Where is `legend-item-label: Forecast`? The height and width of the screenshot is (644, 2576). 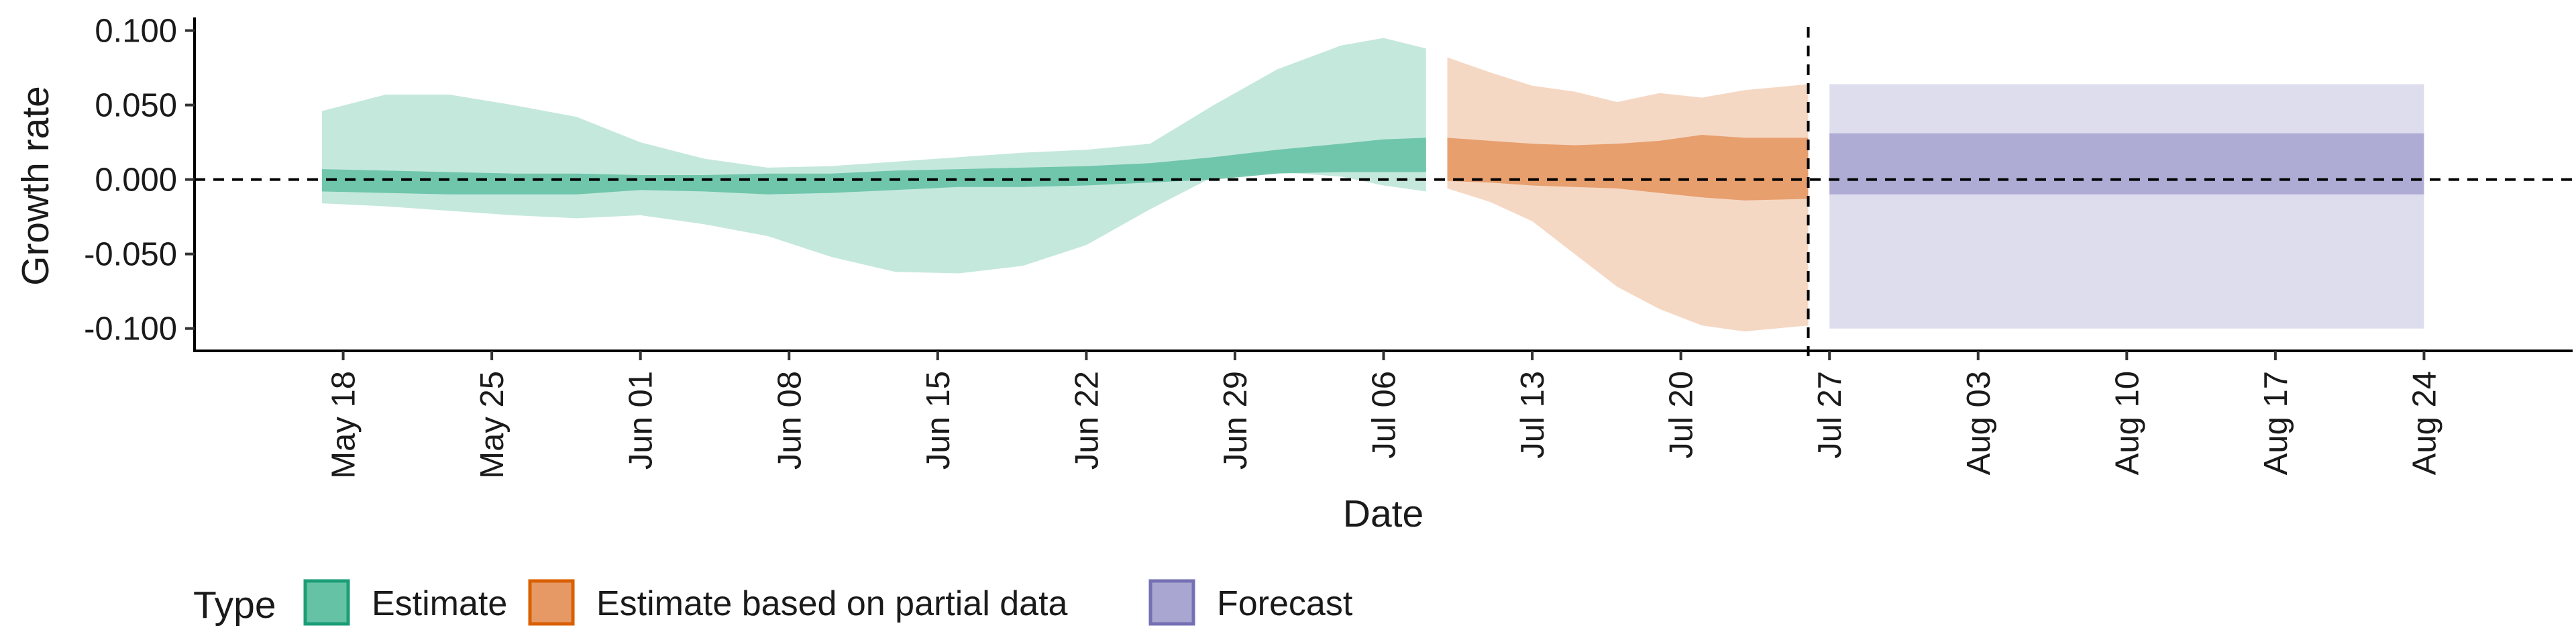 legend-item-label: Forecast is located at coordinates (1285, 603).